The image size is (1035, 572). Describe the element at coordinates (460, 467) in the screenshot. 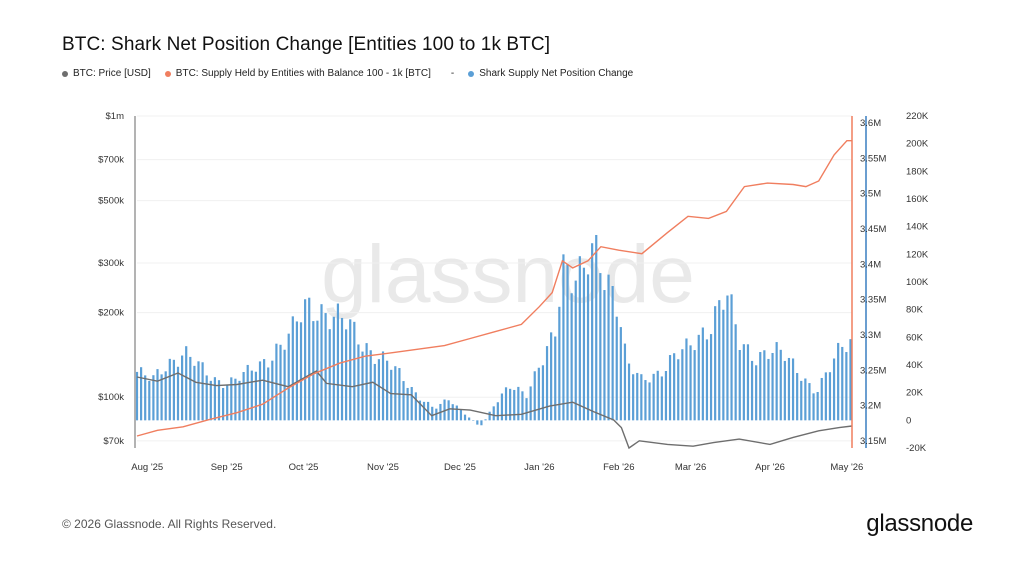

I see `x-tick-label: Dec '25` at that location.